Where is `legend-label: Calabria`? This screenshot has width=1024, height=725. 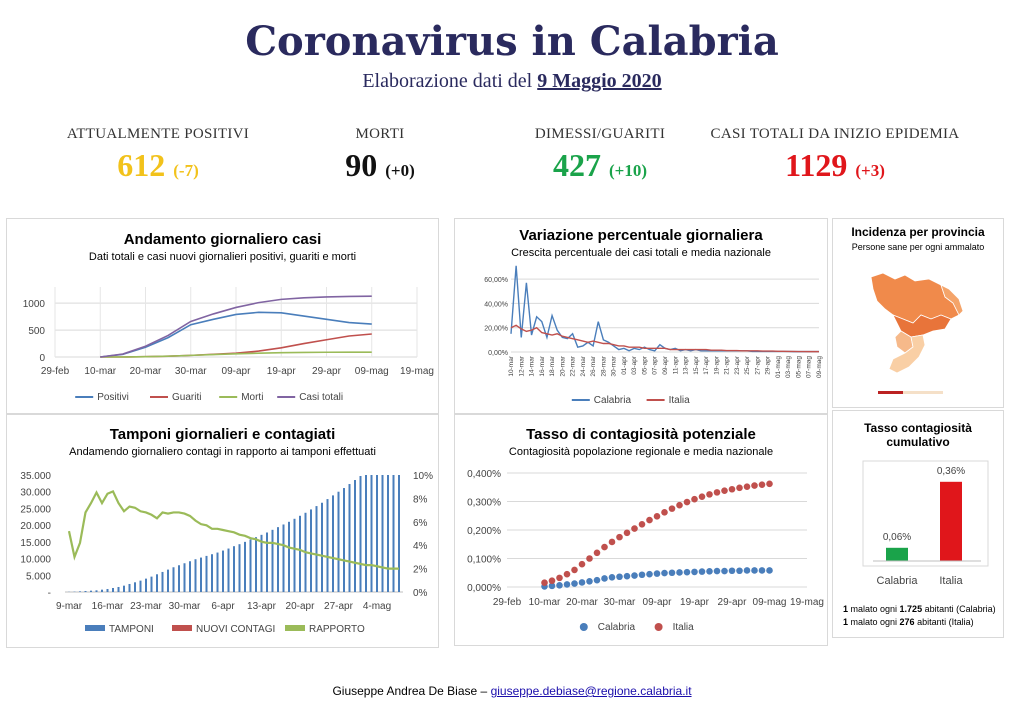
legend-label: Calabria is located at coordinates (617, 627).